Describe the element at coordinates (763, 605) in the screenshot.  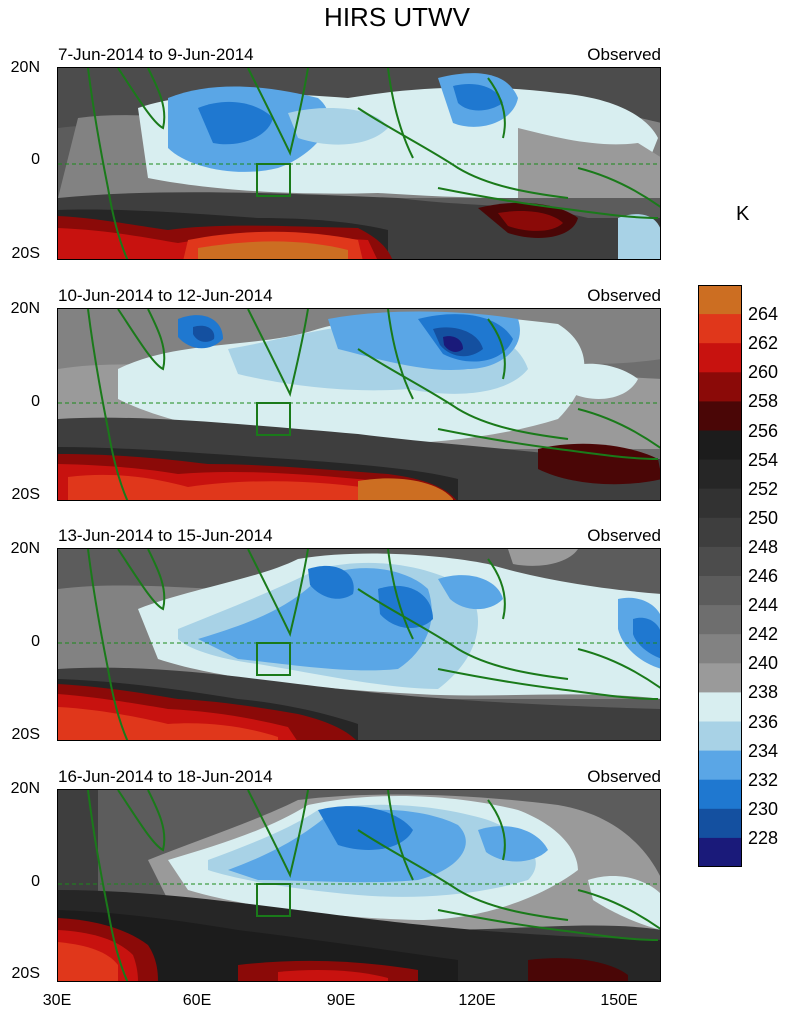
I see `colorbar-tick-label: 244` at that location.